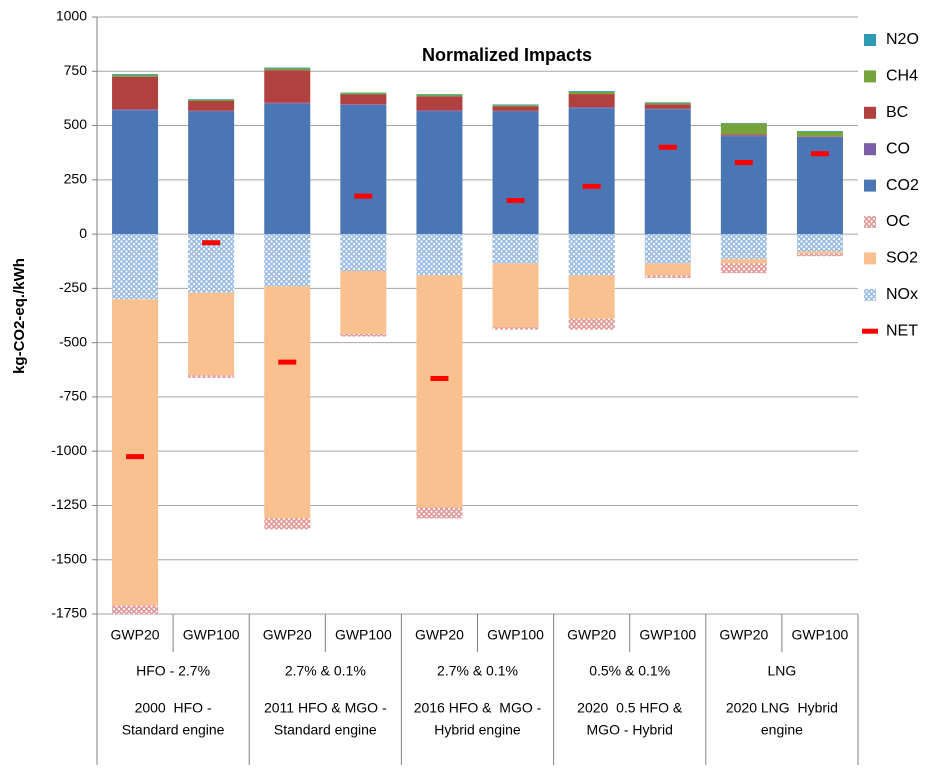 The image size is (948, 770). Describe the element at coordinates (902, 39) in the screenshot. I see `legend-label: N2O` at that location.